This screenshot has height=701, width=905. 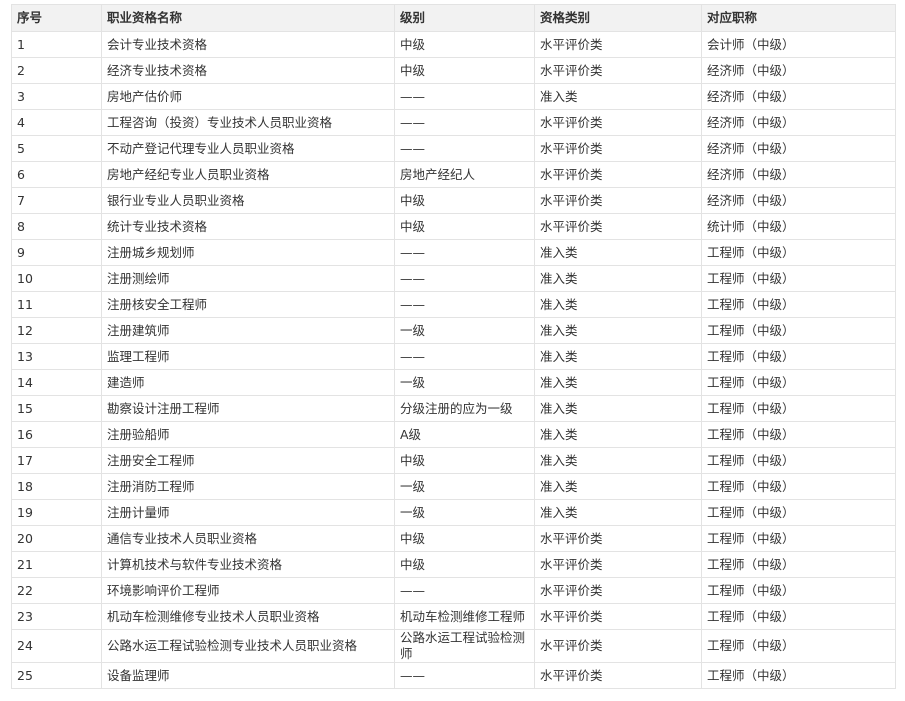 I want to click on table-cell: 11, so click(x=56, y=304).